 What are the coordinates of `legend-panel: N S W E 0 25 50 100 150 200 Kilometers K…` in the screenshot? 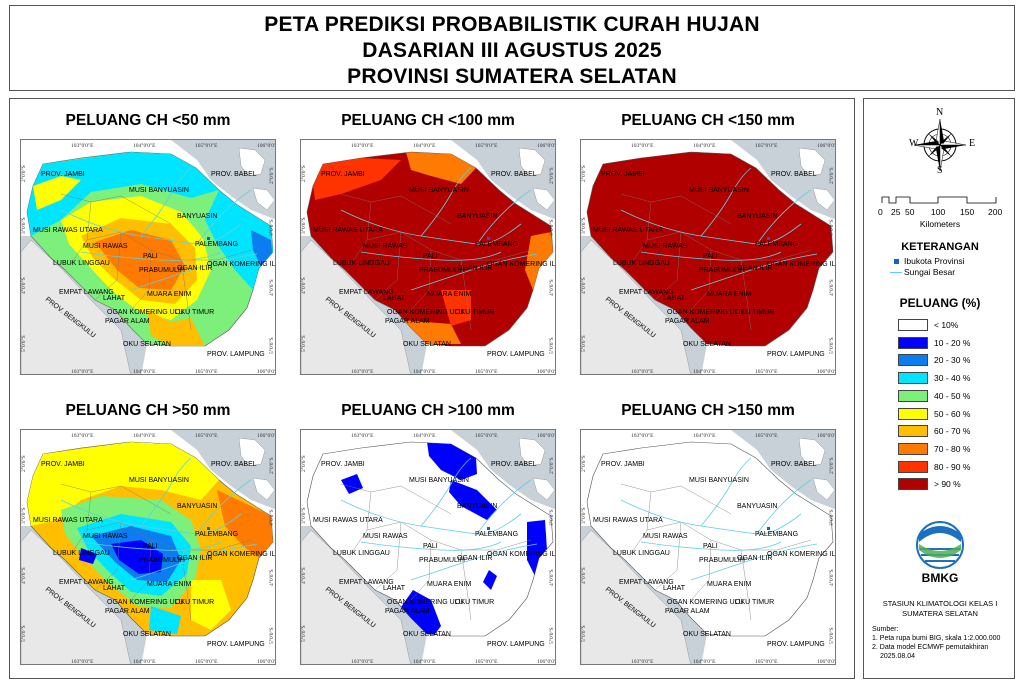 It's located at (939, 388).